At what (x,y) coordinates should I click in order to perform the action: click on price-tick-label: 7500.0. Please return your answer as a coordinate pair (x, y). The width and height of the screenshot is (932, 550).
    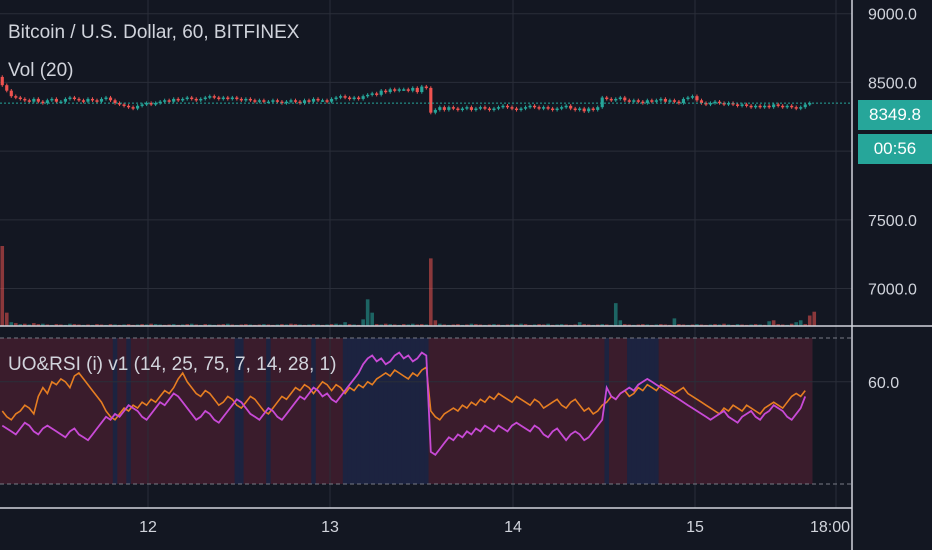
    Looking at the image, I should click on (892, 221).